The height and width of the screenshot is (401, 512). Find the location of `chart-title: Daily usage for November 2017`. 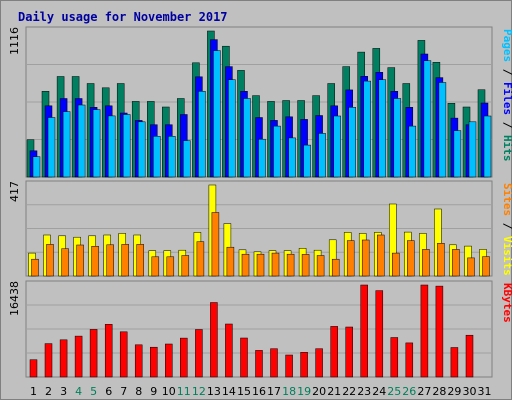

chart-title: Daily usage for November 2017 is located at coordinates (123, 17).